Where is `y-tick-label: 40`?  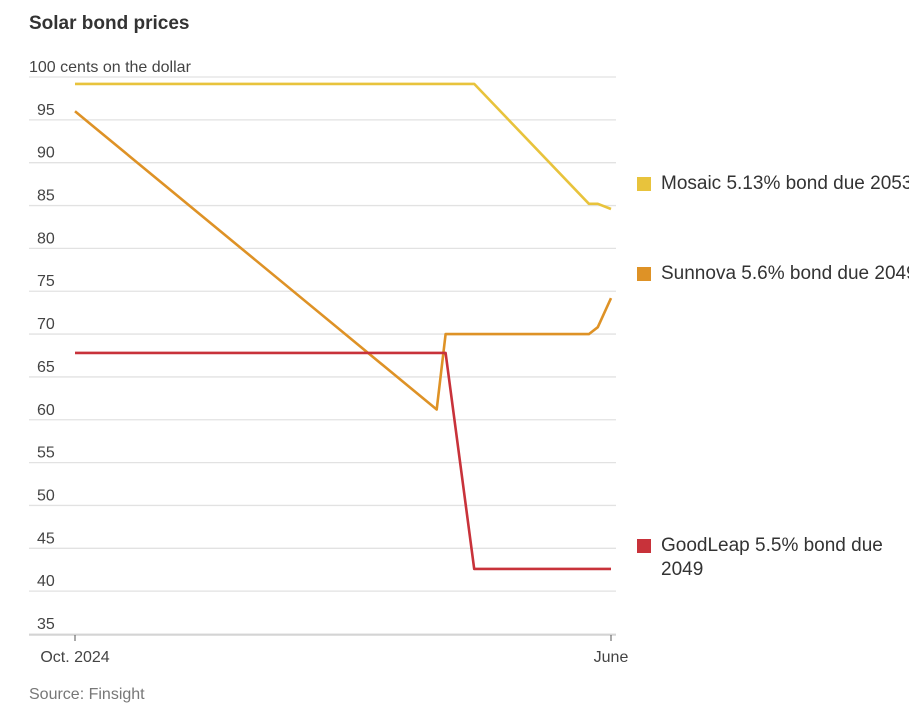 y-tick-label: 40 is located at coordinates (46, 581).